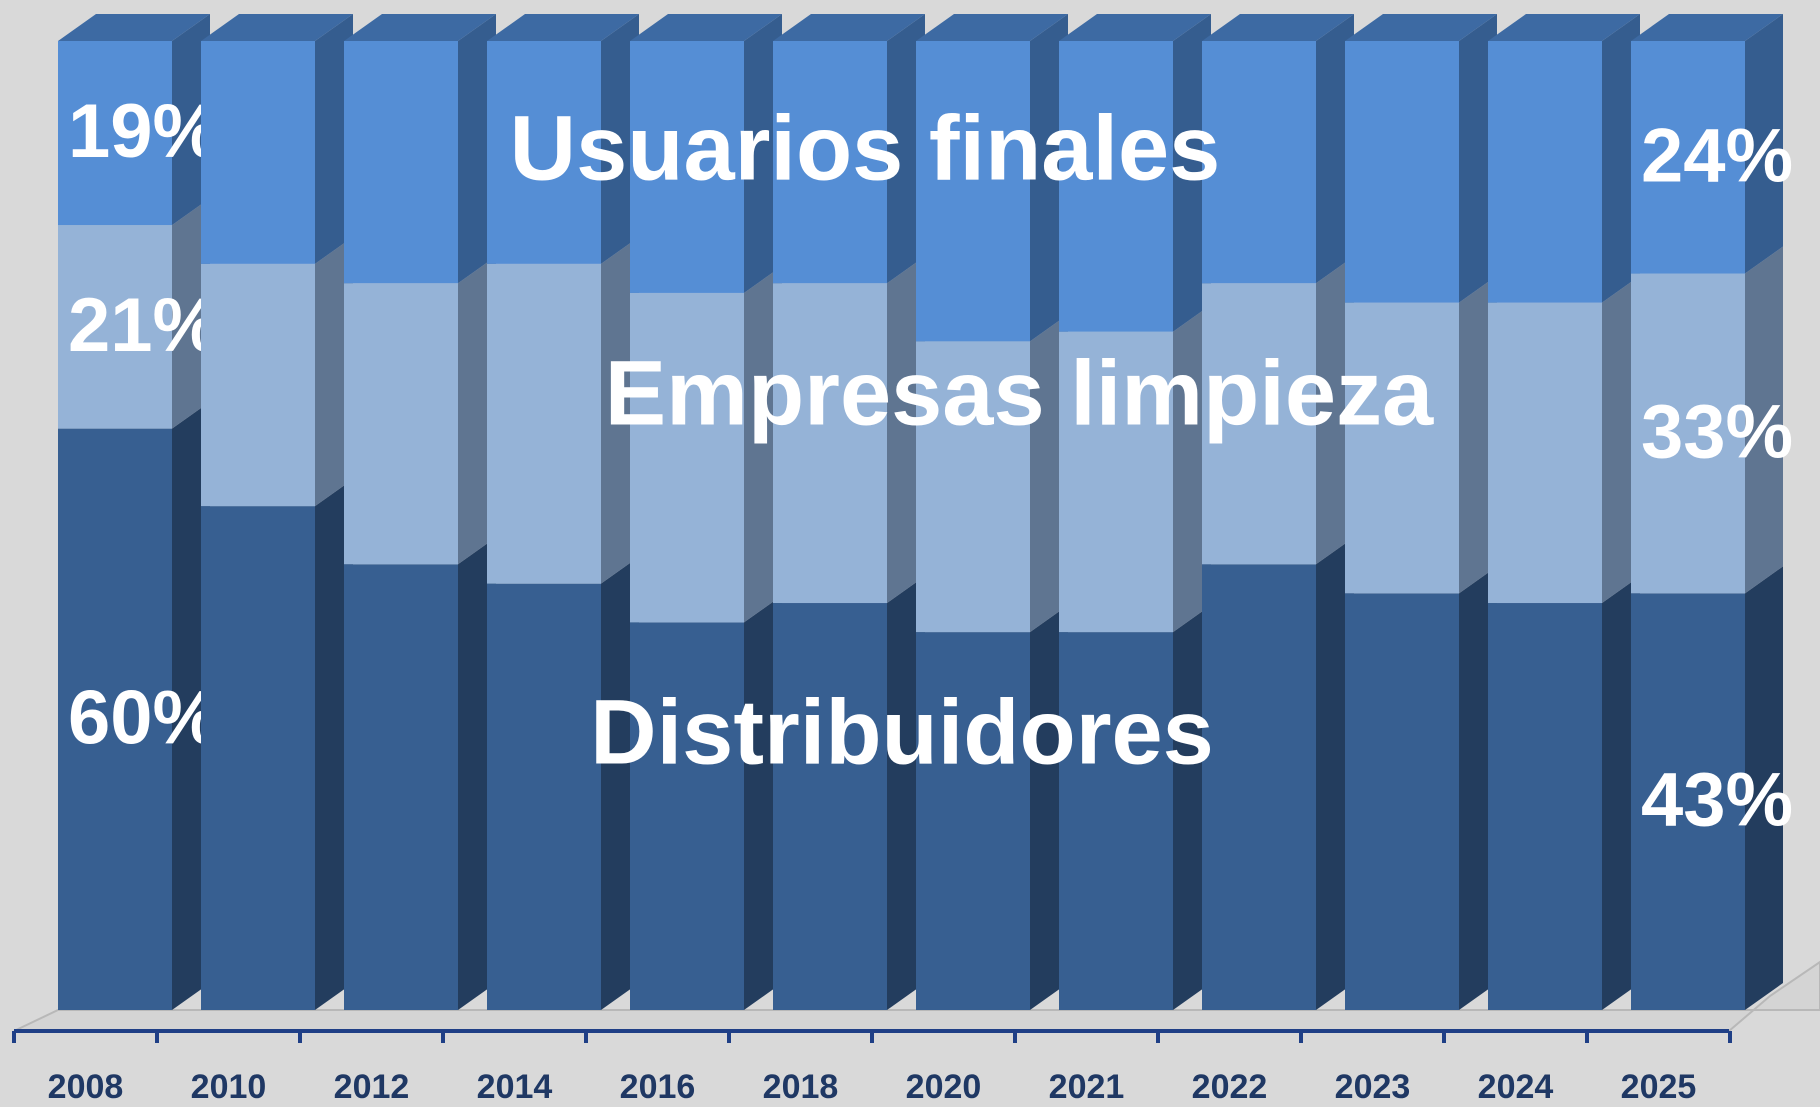 This screenshot has width=1820, height=1107. What do you see at coordinates (944, 1087) in the screenshot?
I see `x-tick-label: 2020` at bounding box center [944, 1087].